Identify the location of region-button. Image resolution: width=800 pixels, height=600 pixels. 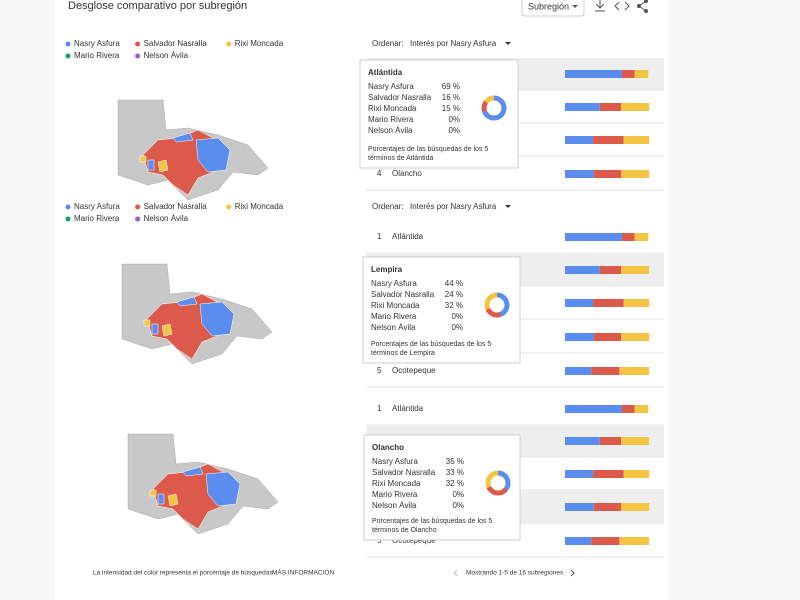
(553, 8).